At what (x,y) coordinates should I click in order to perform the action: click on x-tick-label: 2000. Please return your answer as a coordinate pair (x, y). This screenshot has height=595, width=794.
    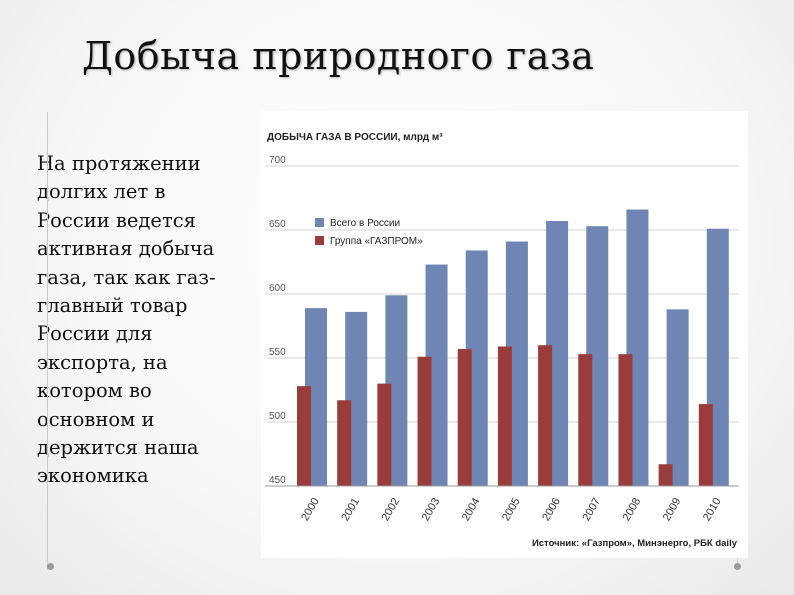
    Looking at the image, I should click on (310, 509).